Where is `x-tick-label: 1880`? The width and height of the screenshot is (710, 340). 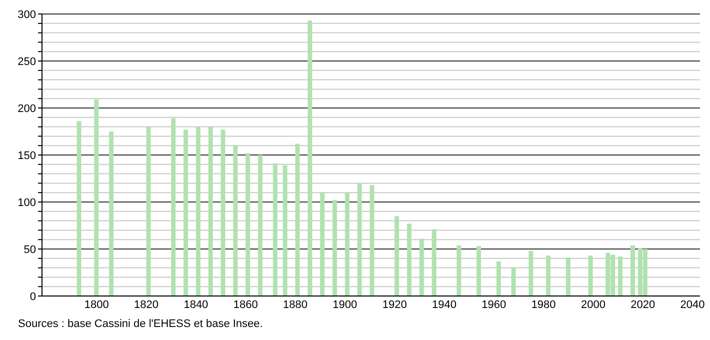
x-tick-label: 1880 is located at coordinates (295, 304).